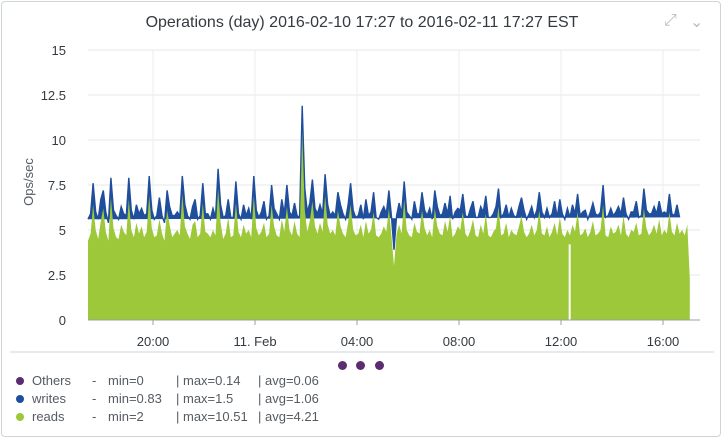  Describe the element at coordinates (48, 416) in the screenshot. I see `legend-name: reads` at that location.